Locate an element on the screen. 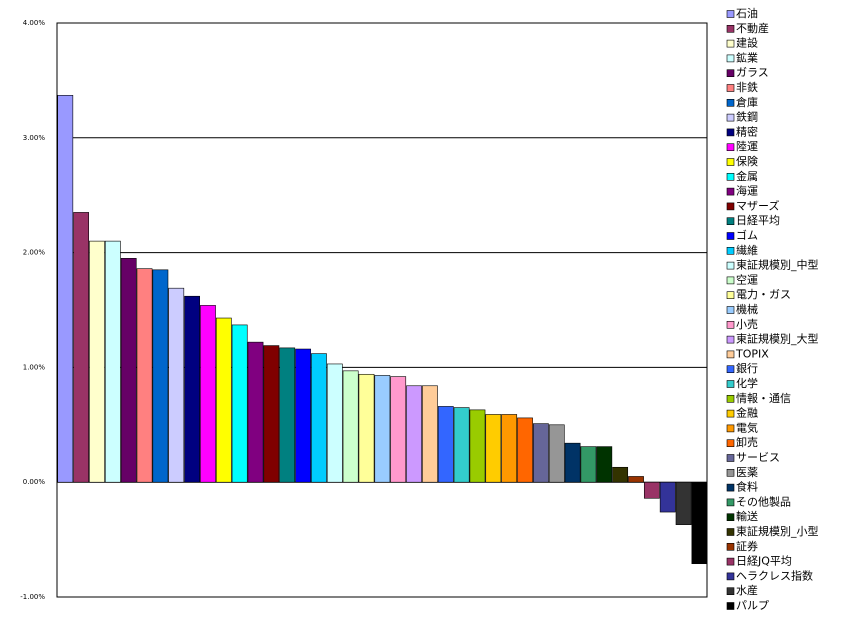 Image resolution: width=841 pixels, height=633 pixels. legend-label: 空運 is located at coordinates (747, 279).